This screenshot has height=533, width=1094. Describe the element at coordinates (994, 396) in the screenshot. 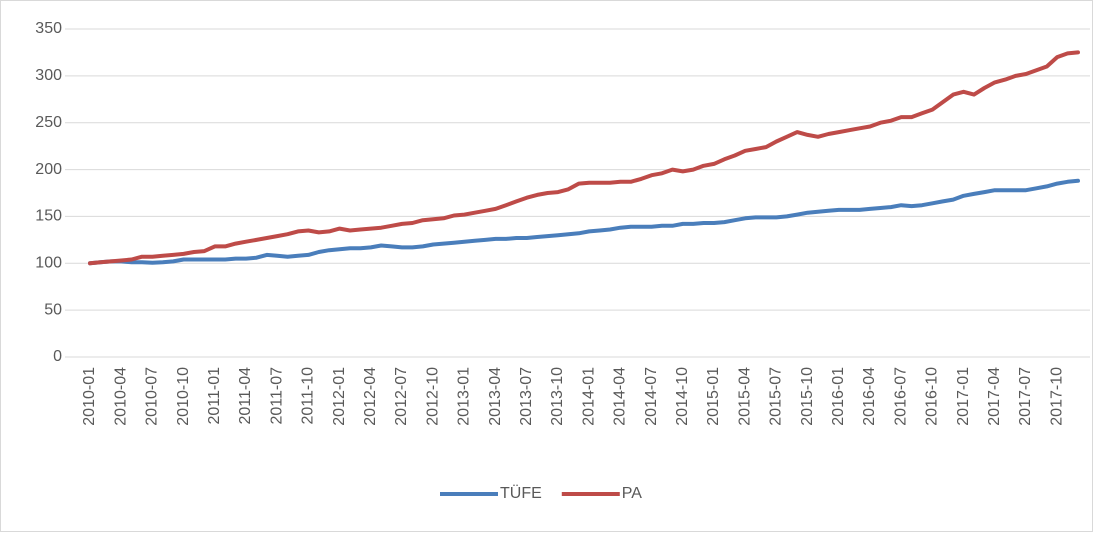

I see `x-tick-label: 2017-04` at that location.